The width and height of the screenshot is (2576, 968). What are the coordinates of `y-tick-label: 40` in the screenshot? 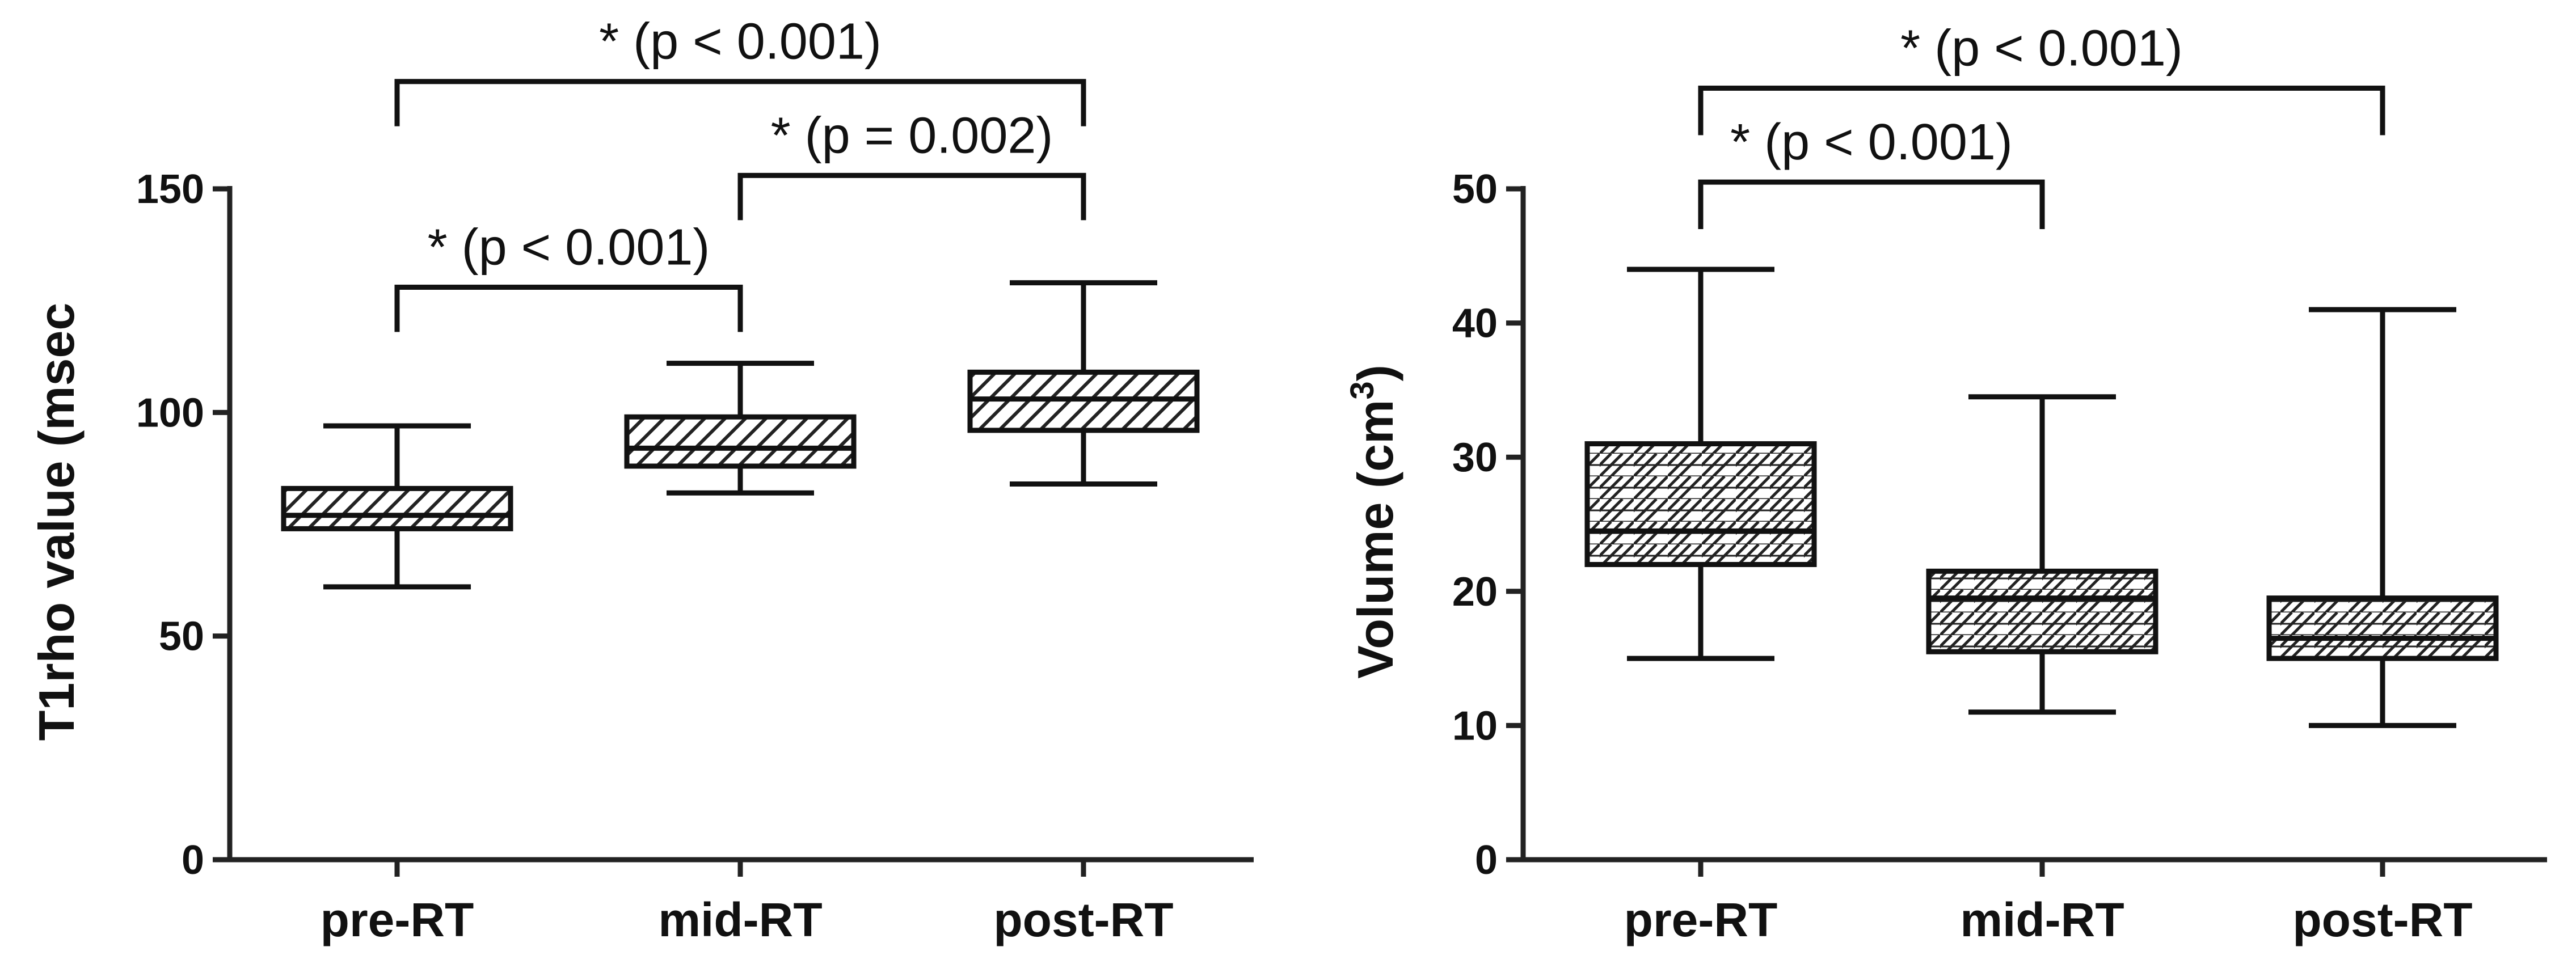 It's located at (1475, 324).